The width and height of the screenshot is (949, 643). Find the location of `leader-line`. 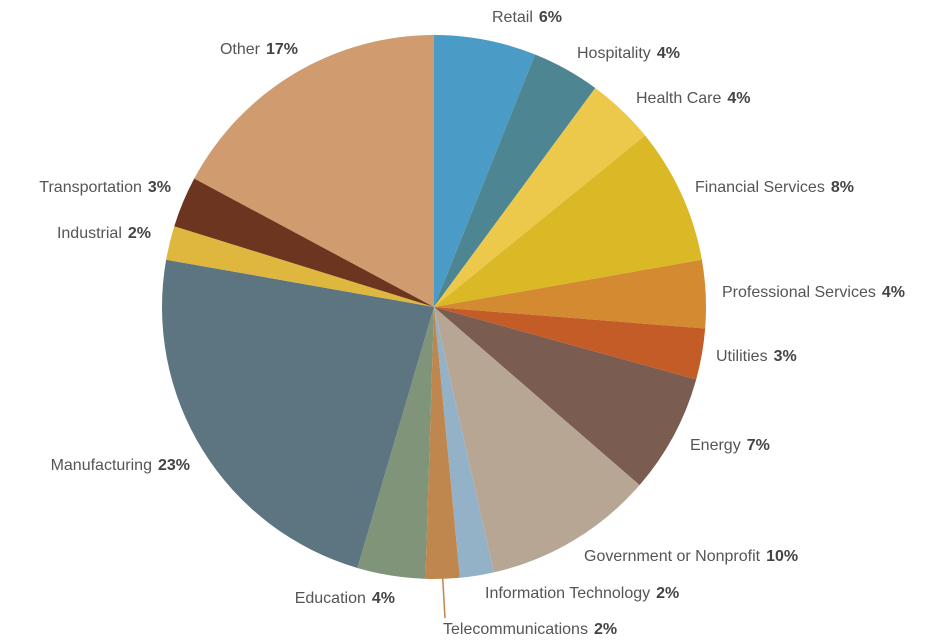

leader-line is located at coordinates (443, 596).